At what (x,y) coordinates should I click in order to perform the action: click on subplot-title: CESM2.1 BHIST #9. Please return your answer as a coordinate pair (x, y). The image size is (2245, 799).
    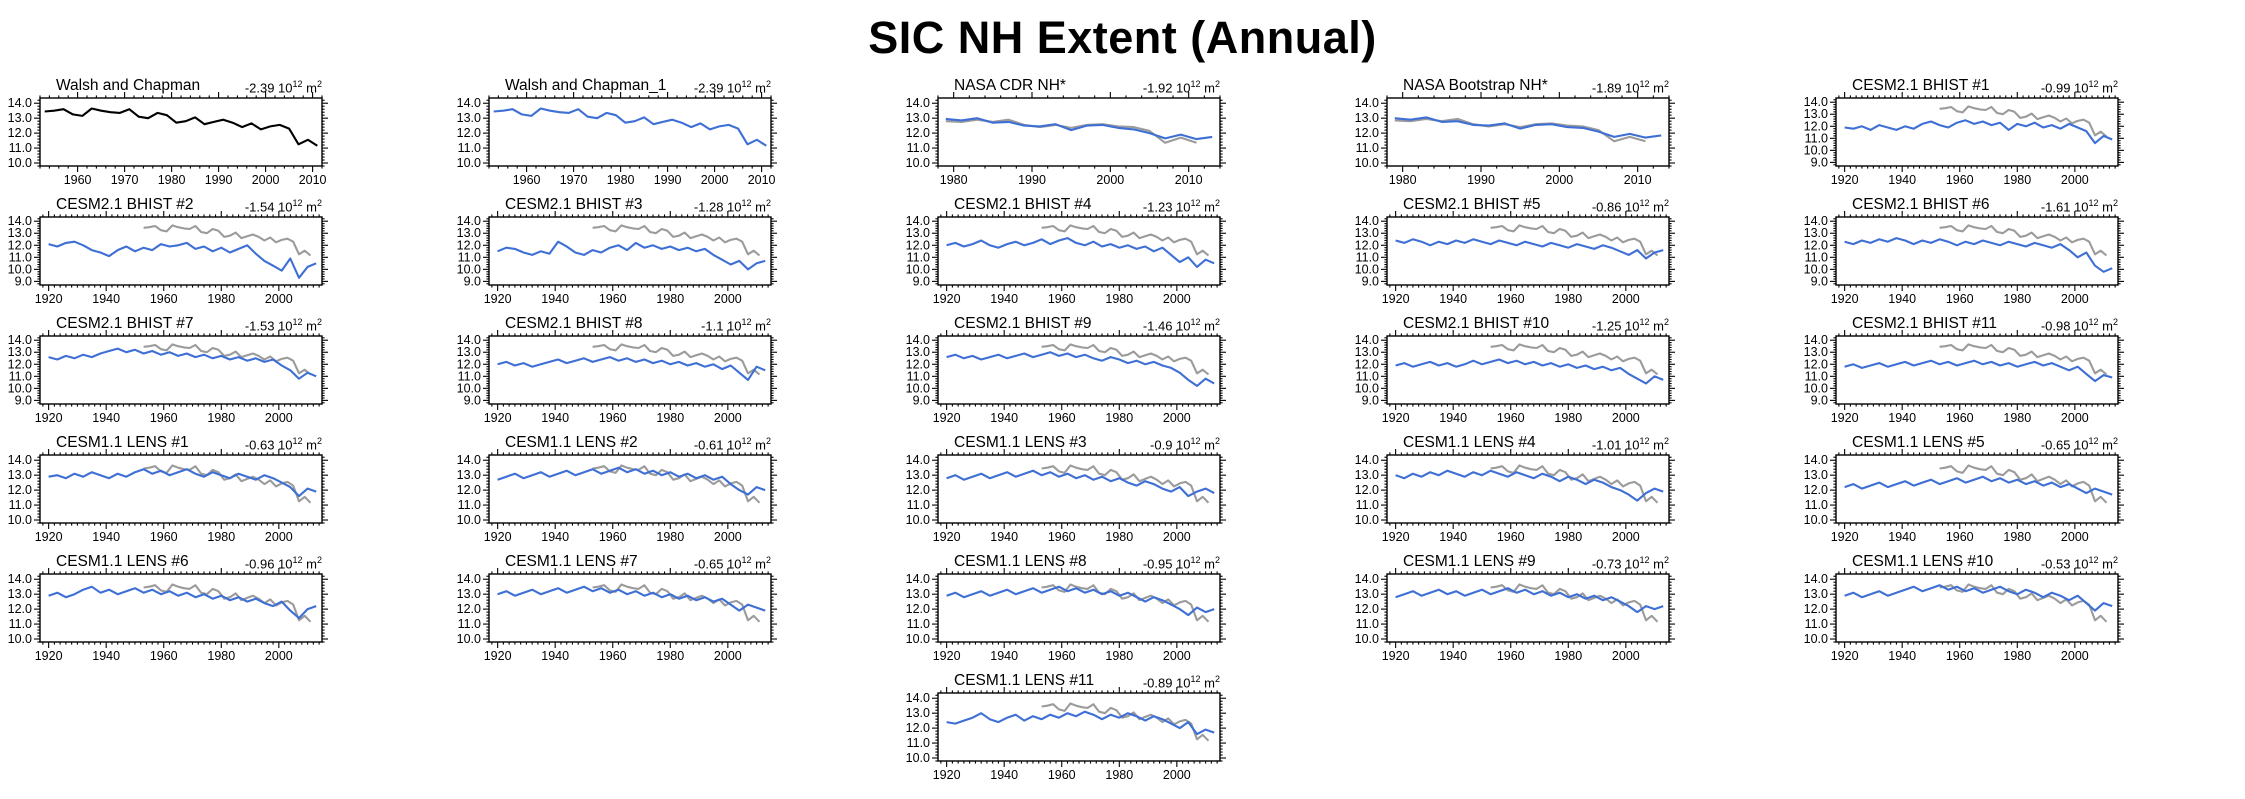
    Looking at the image, I should click on (1023, 323).